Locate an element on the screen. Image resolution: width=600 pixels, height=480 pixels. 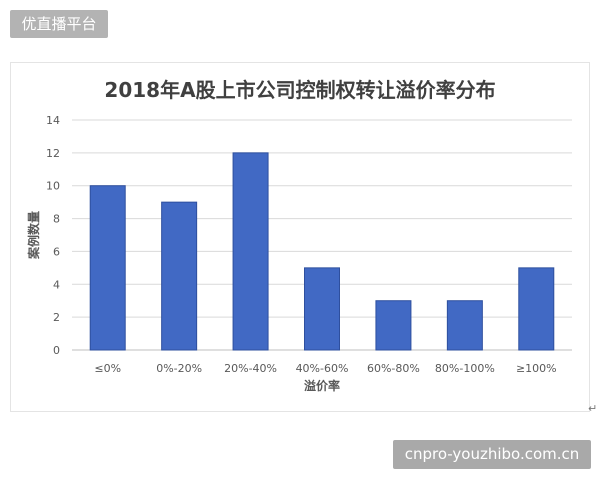
y-tick-label: 6 is located at coordinates (56, 251).